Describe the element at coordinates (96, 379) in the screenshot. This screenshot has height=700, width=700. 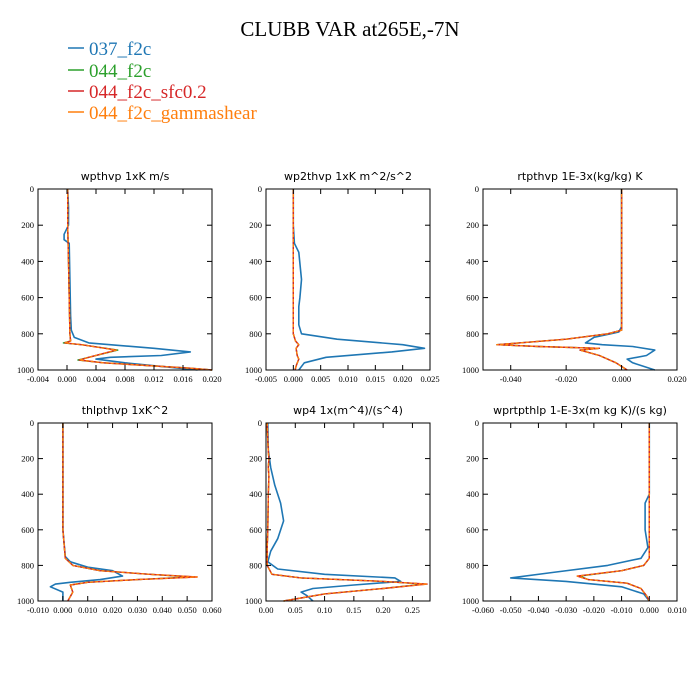
I see `x-tick-label: 0.004` at that location.